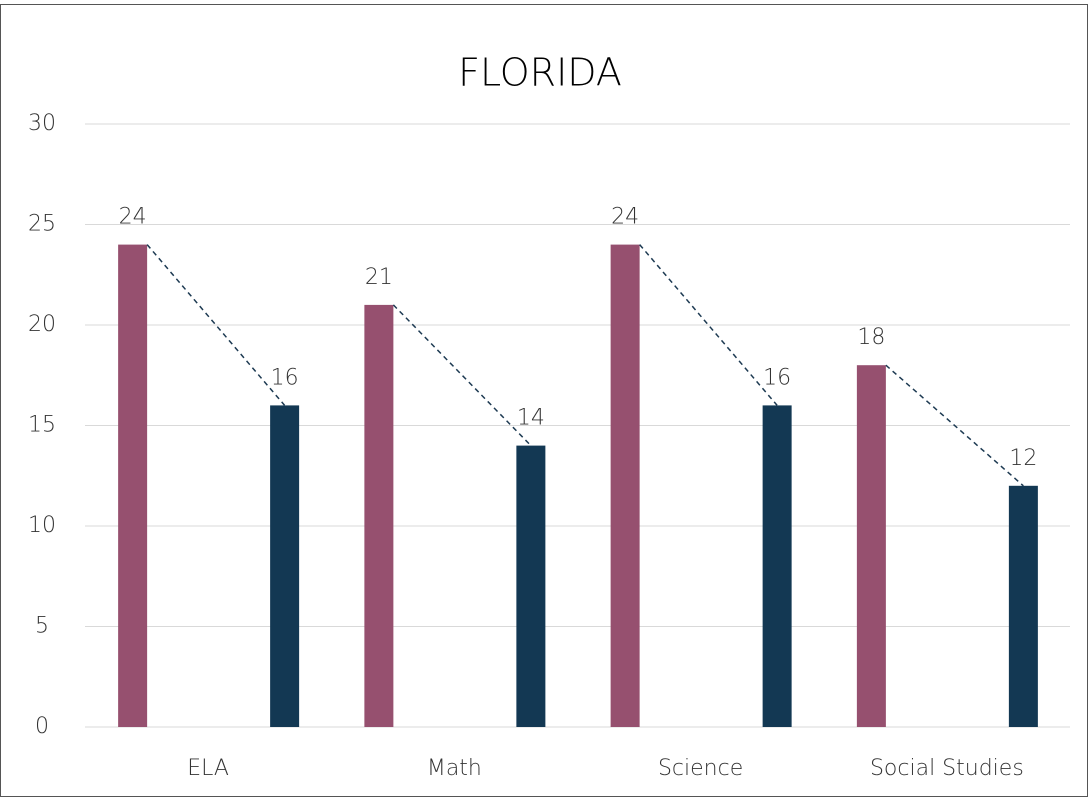 Image resolution: width=1089 pixels, height=798 pixels. What do you see at coordinates (42, 123) in the screenshot?
I see `y-tick-label: 30` at bounding box center [42, 123].